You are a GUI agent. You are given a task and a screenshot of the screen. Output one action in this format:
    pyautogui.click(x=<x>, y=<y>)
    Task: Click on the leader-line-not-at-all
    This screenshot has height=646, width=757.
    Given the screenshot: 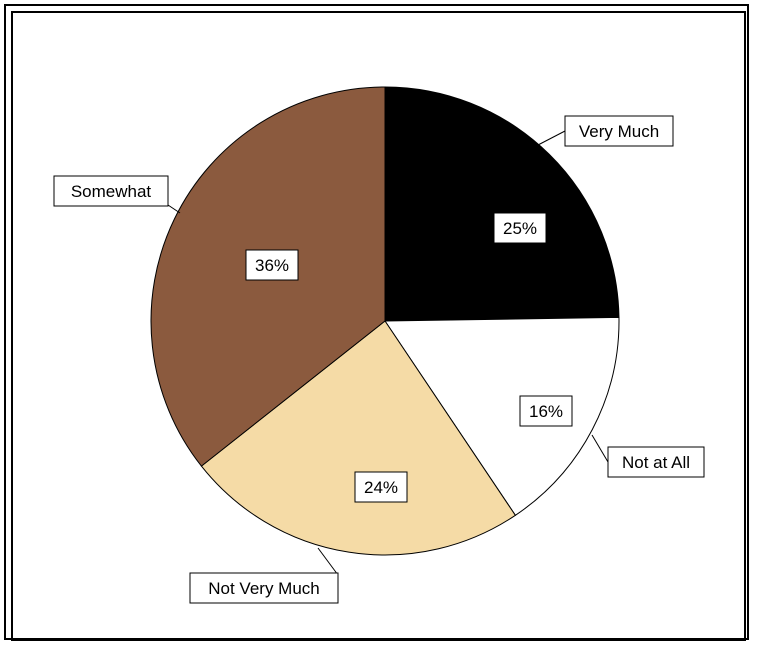 What is the action you would take?
    pyautogui.click(x=600, y=448)
    